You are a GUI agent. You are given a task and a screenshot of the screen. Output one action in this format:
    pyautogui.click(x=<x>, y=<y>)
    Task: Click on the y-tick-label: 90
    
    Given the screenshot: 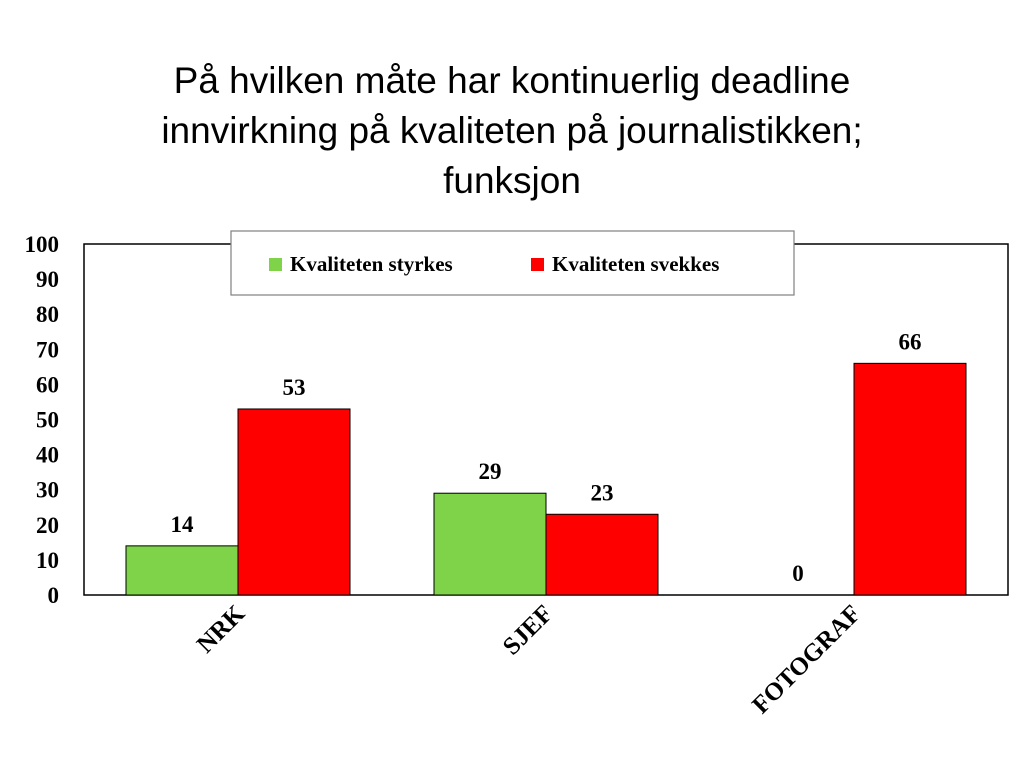 What is the action you would take?
    pyautogui.click(x=47, y=279)
    